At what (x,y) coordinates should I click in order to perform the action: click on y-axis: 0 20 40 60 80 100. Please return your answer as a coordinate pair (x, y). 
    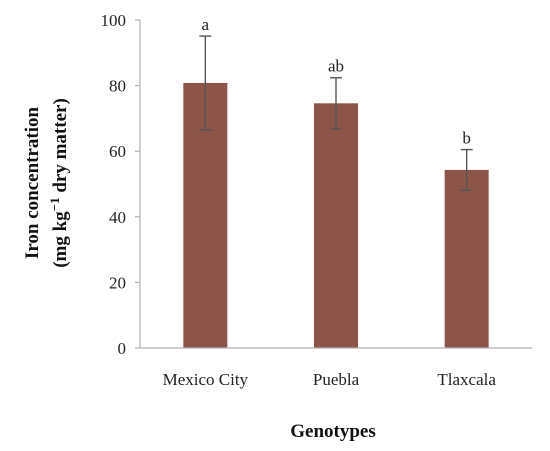
    Looking at the image, I should click on (121, 184).